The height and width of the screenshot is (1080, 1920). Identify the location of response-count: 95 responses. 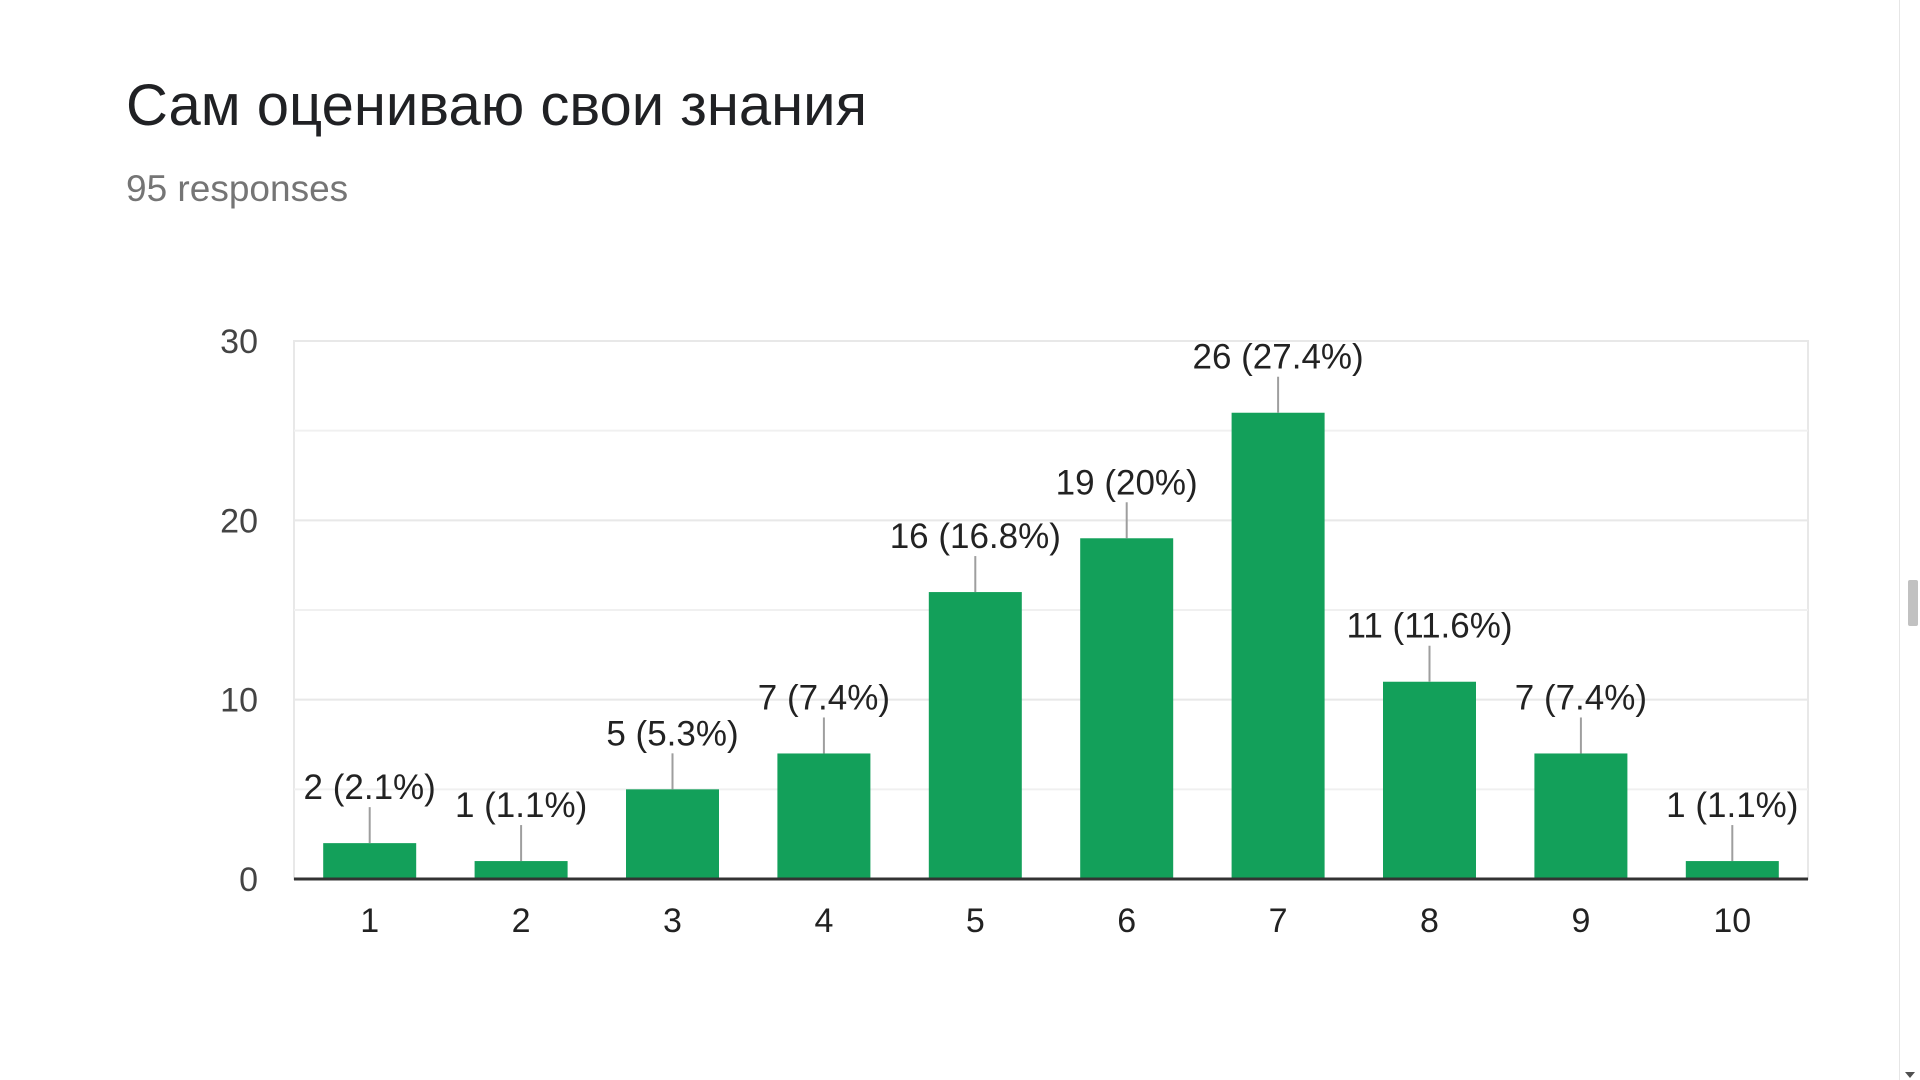
(237, 188).